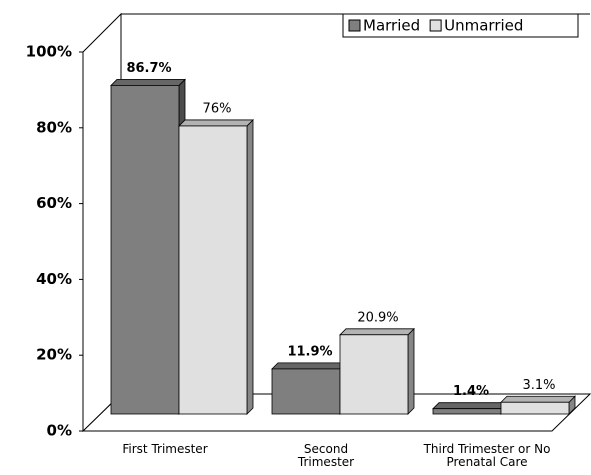 The image size is (591, 475). Describe the element at coordinates (483, 26) in the screenshot. I see `legend-label: Unmarried` at that location.